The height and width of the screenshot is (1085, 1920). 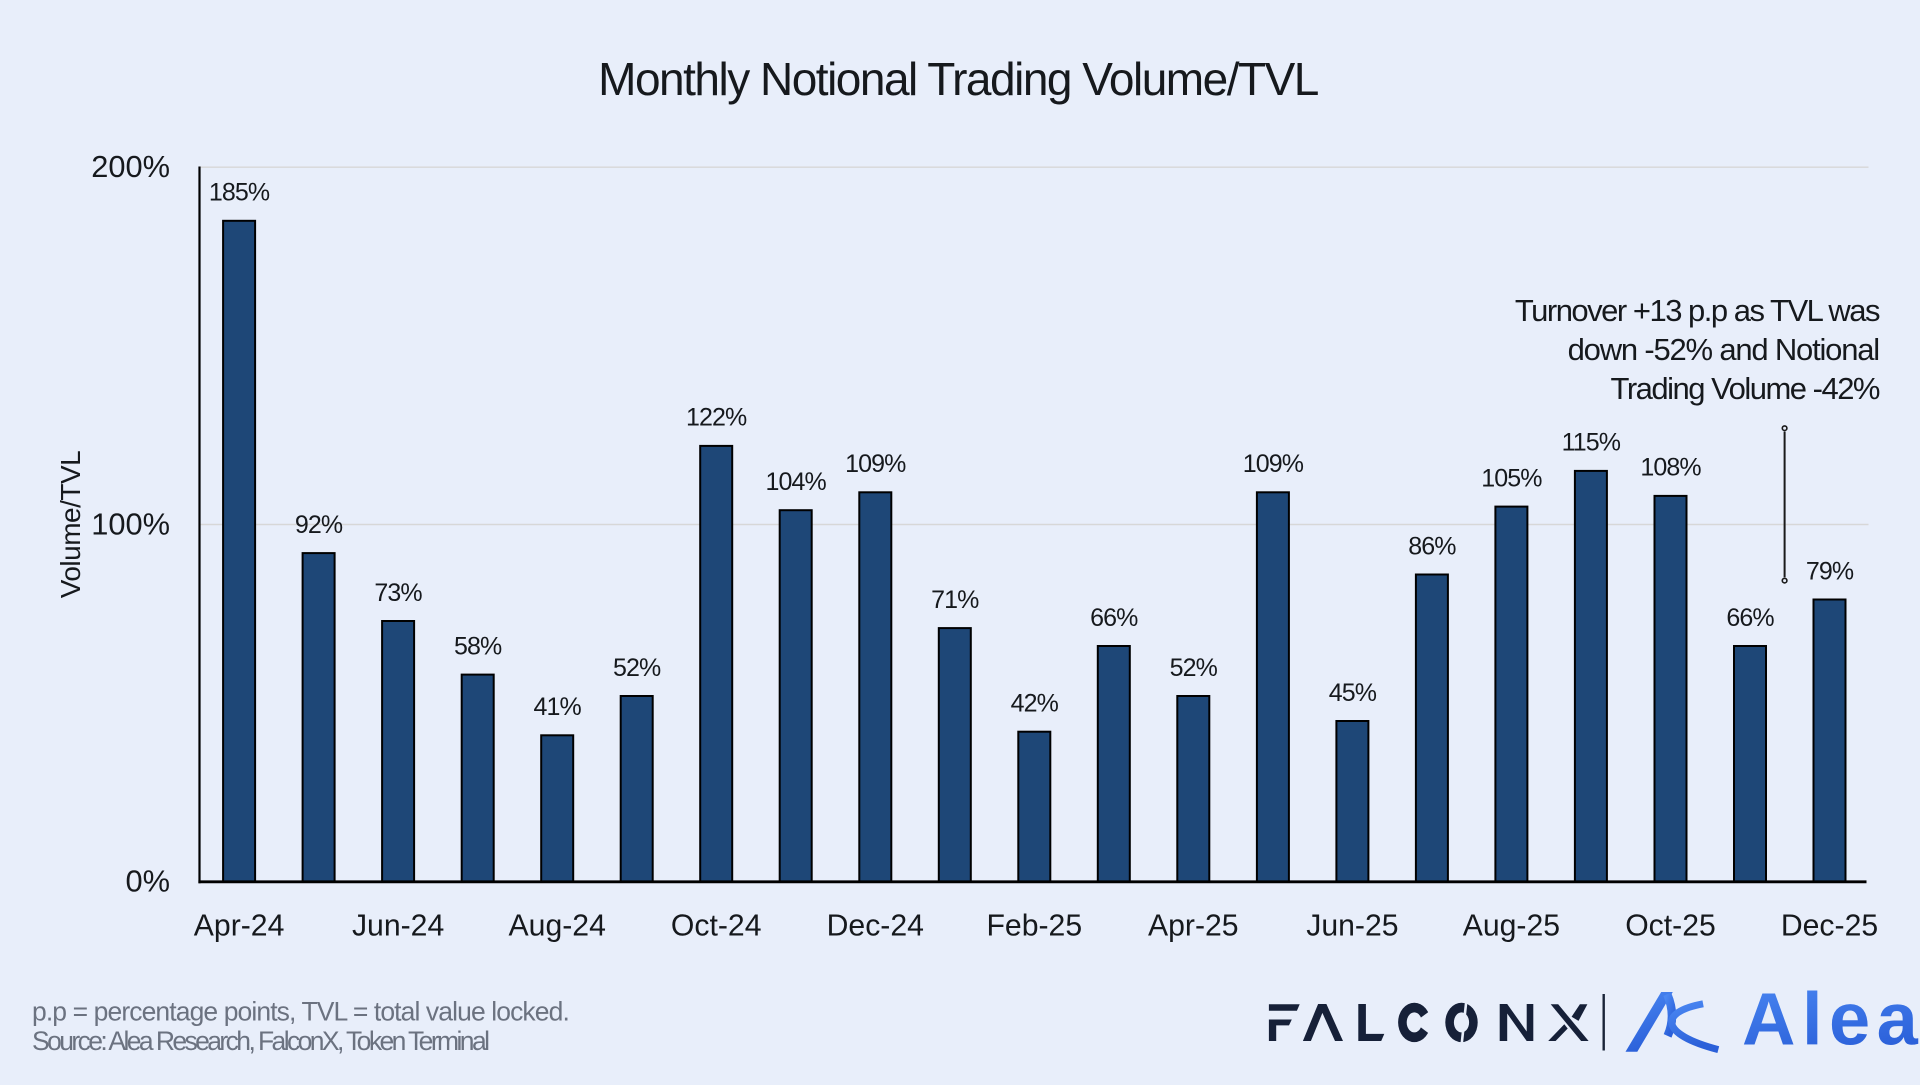 I want to click on svg-text: 42%, so click(x=1035, y=704).